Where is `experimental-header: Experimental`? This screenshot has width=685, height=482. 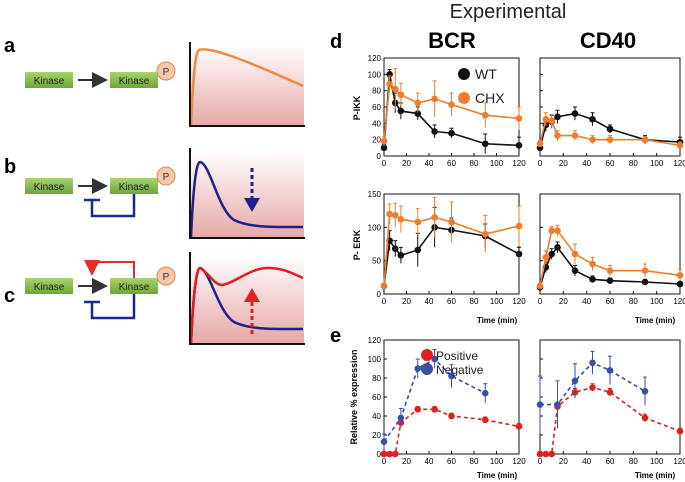 experimental-header: Experimental is located at coordinates (508, 12).